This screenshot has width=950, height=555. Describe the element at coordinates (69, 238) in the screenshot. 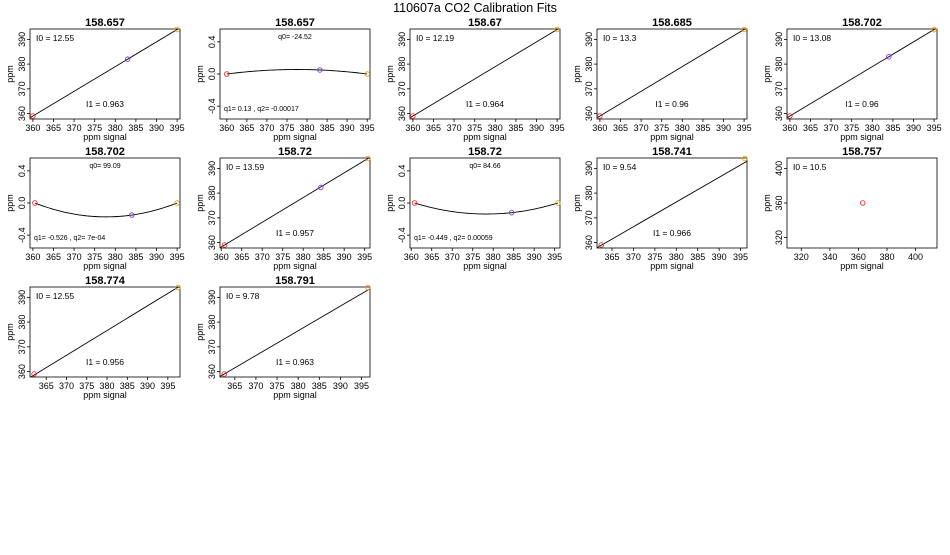

I see `bottom-annotation: q1= -0.526 , q2= 7e-04` at that location.